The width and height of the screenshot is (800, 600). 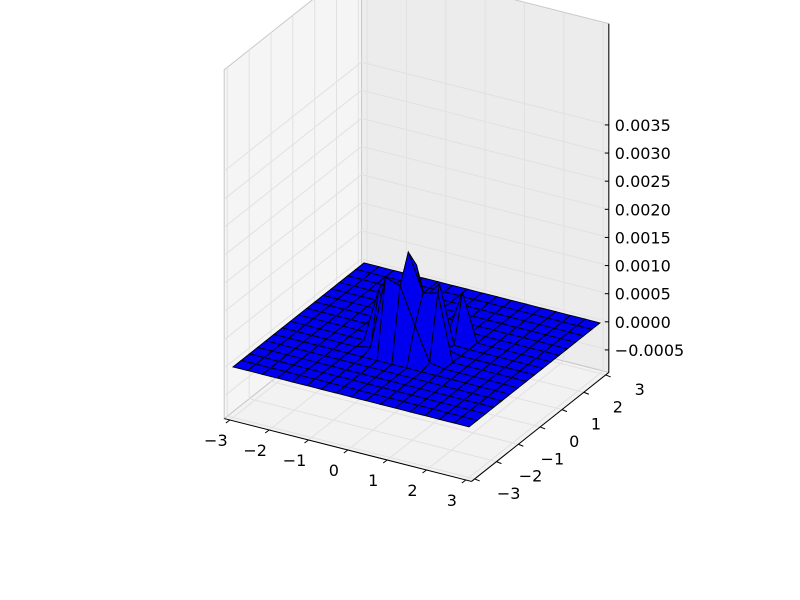 What do you see at coordinates (216, 440) in the screenshot?
I see `x-tick-label: −3` at bounding box center [216, 440].